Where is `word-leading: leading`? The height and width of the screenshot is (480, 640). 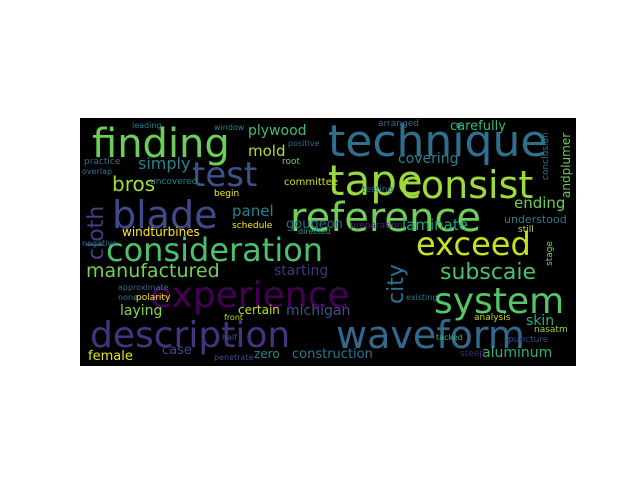 word-leading: leading is located at coordinates (147, 125).